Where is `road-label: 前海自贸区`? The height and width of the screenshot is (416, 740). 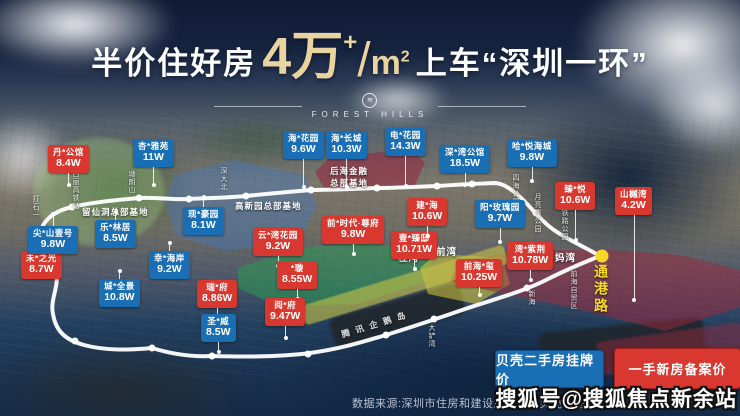 road-label: 前海自贸区 is located at coordinates (573, 290).